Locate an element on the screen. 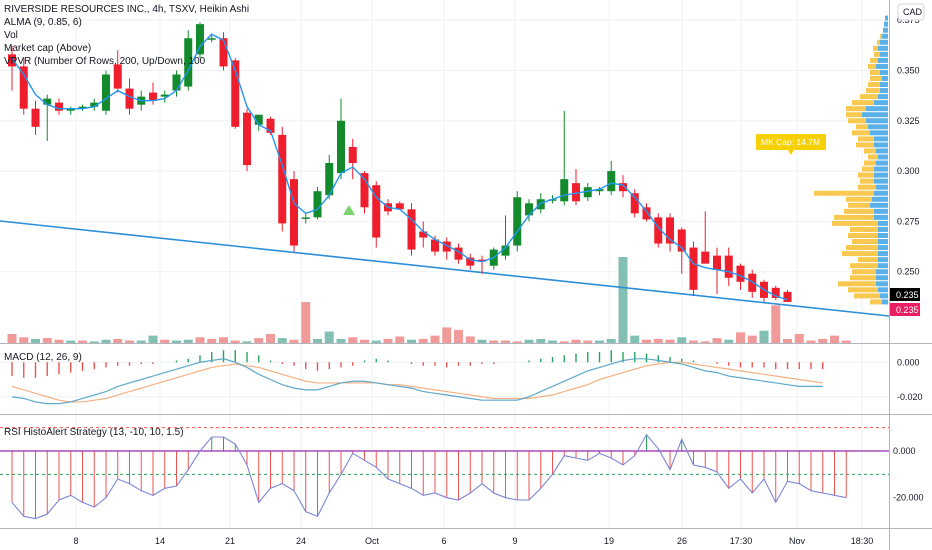  time-tick-label: 9 is located at coordinates (514, 541).